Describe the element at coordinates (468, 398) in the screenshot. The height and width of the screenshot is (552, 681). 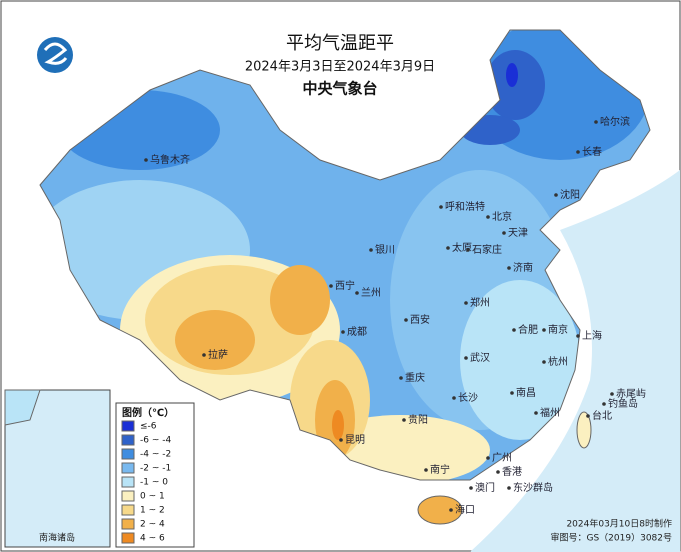
I see `city-label: 长沙` at that location.